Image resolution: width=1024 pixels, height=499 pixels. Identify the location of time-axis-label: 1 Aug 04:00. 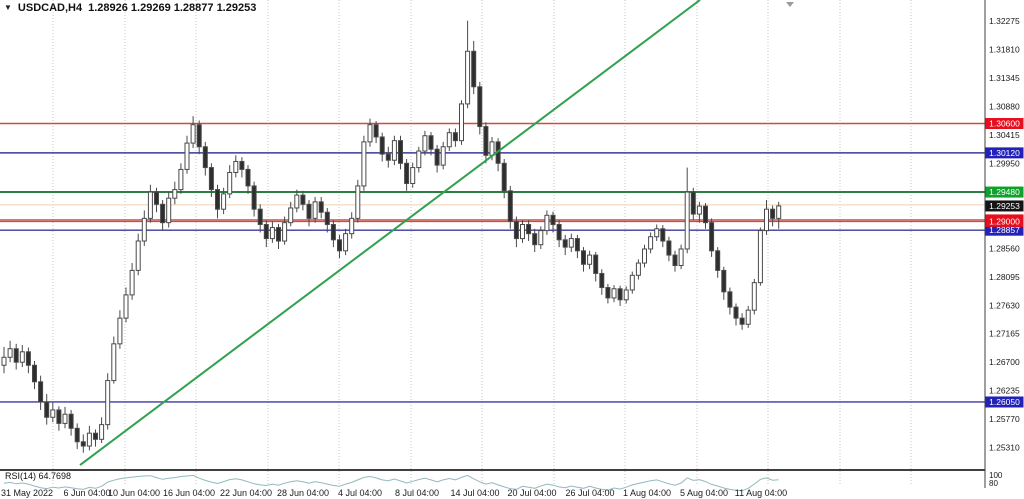
(647, 493).